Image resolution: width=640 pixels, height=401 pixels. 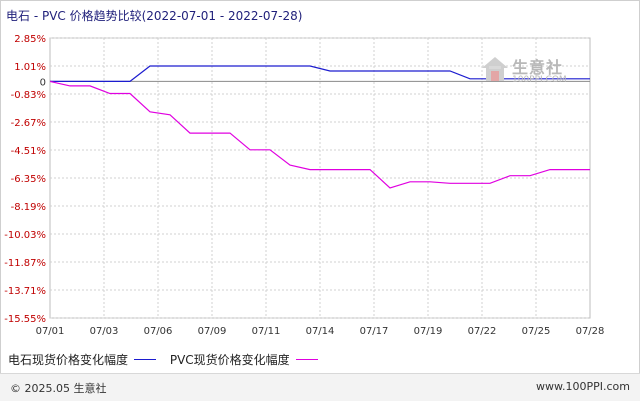 I want to click on y-tick-label: -15.55%, so click(x=25, y=319).